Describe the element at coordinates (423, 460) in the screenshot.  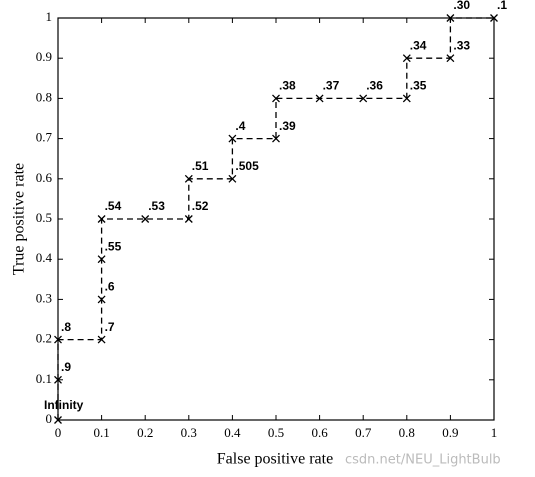
I see `watermark: csdn.net/NEU_LightBulb` at that location.